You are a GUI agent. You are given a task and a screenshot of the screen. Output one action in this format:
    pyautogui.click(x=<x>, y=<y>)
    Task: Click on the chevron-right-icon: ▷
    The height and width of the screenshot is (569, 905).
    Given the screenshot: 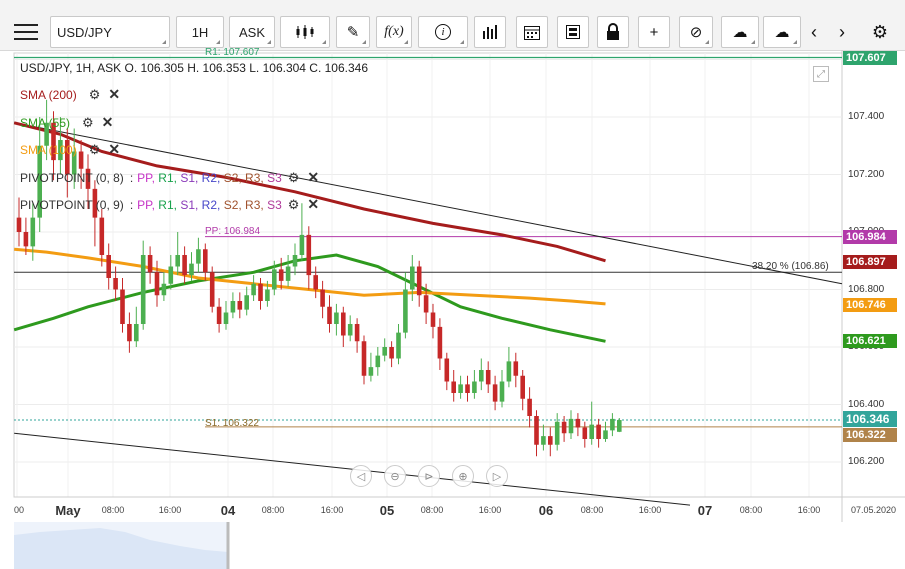 What is the action you would take?
    pyautogui.click(x=497, y=476)
    